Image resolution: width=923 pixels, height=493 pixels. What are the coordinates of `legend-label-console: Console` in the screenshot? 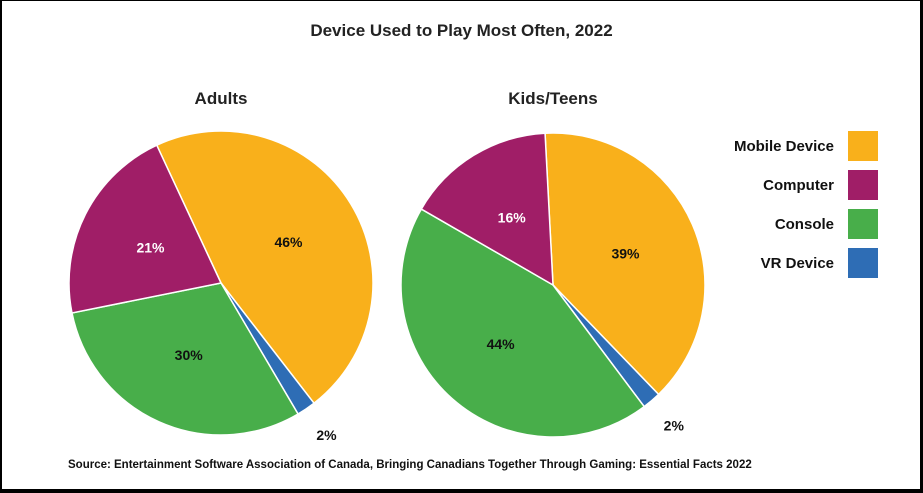 It's located at (804, 224).